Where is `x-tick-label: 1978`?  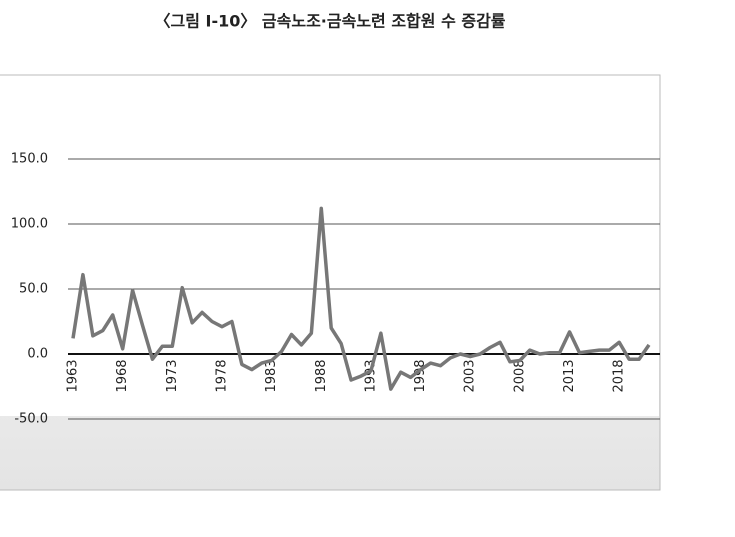
x-tick-label: 1978 is located at coordinates (221, 375).